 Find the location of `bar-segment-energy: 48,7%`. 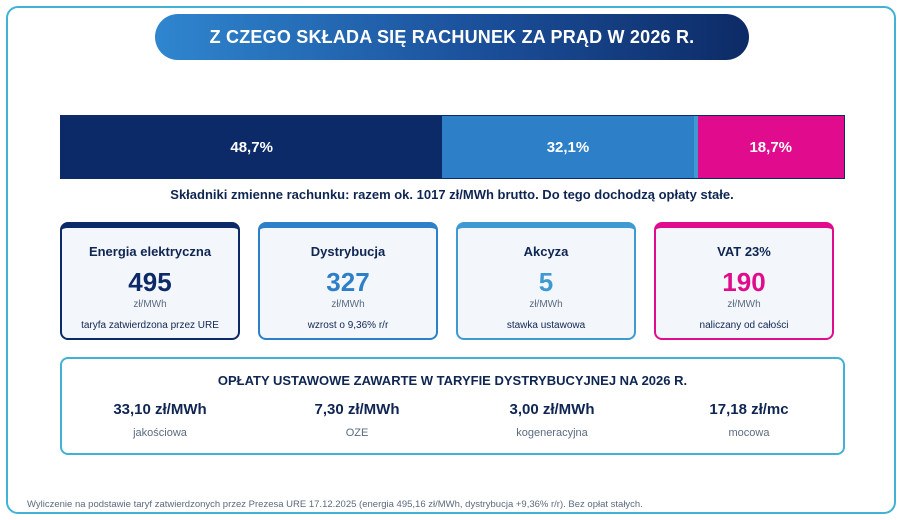

bar-segment-energy: 48,7% is located at coordinates (252, 147).